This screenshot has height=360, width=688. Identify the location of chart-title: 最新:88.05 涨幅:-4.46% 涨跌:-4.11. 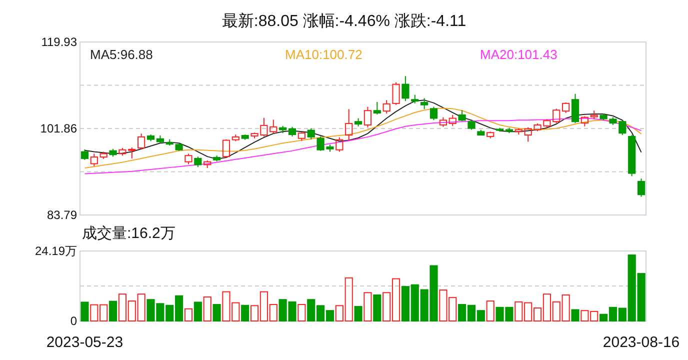
(344, 21).